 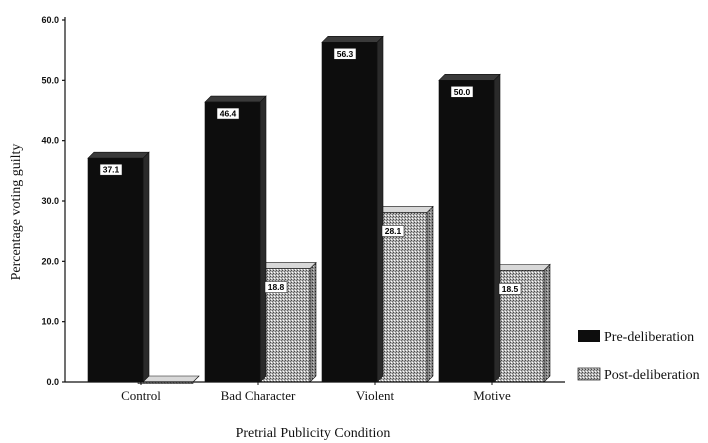 What do you see at coordinates (492, 395) in the screenshot?
I see `x-category-label: Motive` at bounding box center [492, 395].